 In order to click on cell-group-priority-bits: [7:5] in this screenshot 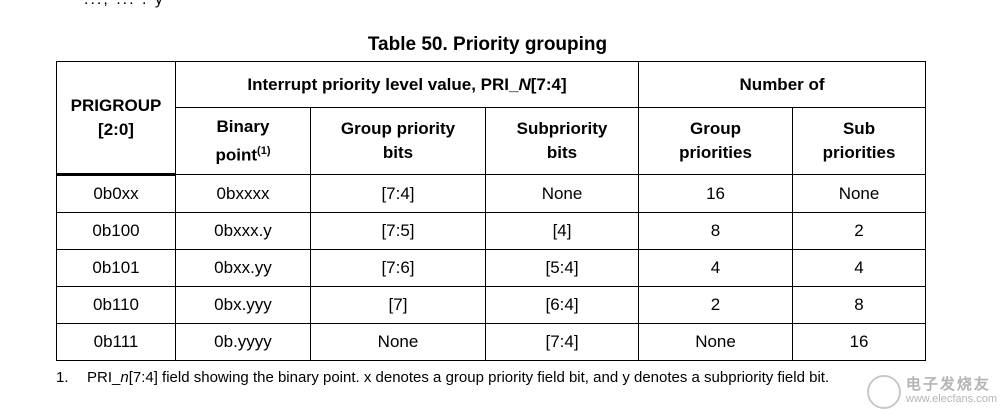, I will do `click(398, 231)`.